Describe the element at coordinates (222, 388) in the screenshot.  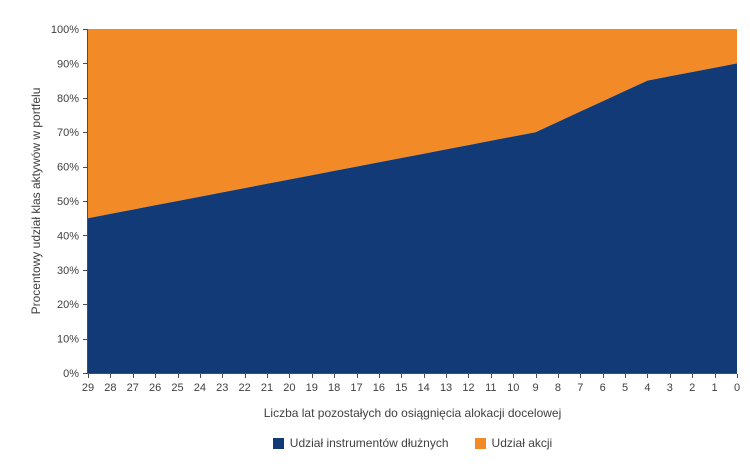
I see `x-tick-label: 23` at that location.